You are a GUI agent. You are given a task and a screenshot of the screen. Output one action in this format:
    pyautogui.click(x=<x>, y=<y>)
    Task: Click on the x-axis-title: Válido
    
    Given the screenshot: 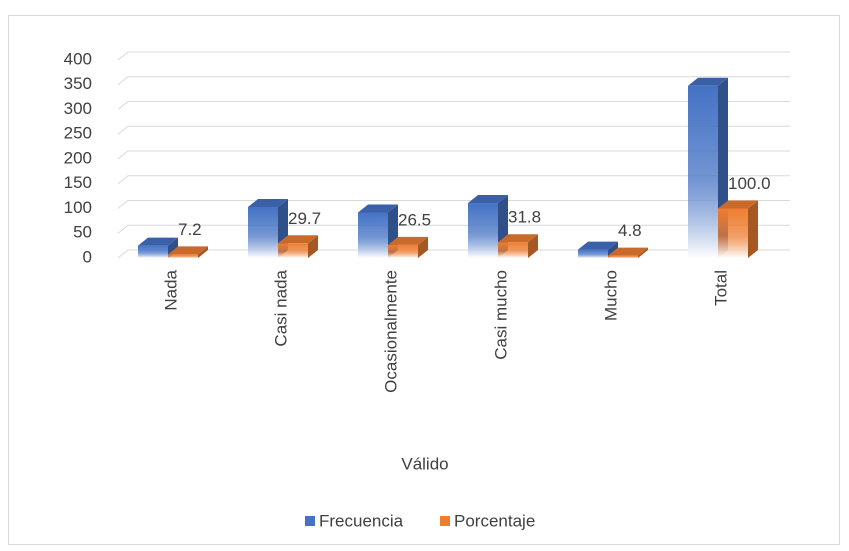 What is the action you would take?
    pyautogui.click(x=424, y=463)
    